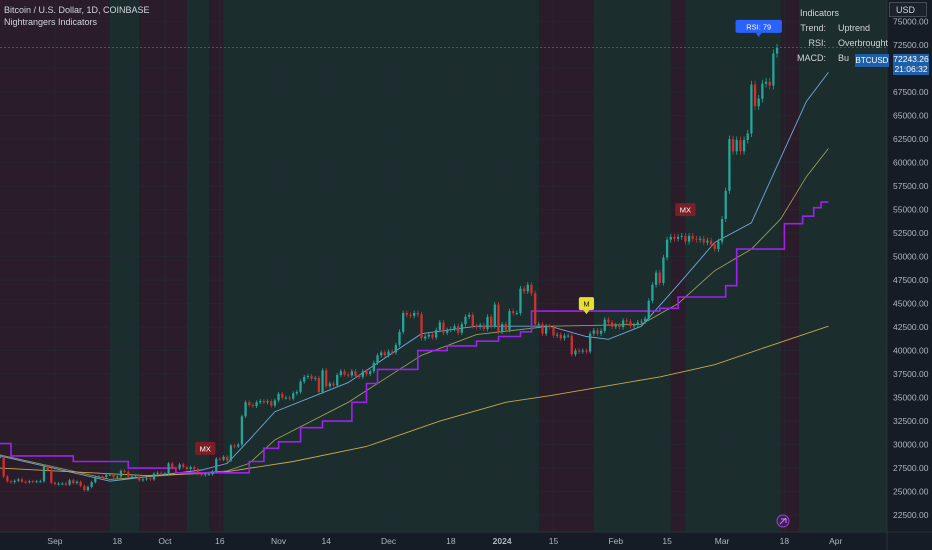 This screenshot has width=932, height=550. Describe the element at coordinates (911, 445) in the screenshot. I see `y-tick-label: 30000.00` at that location.